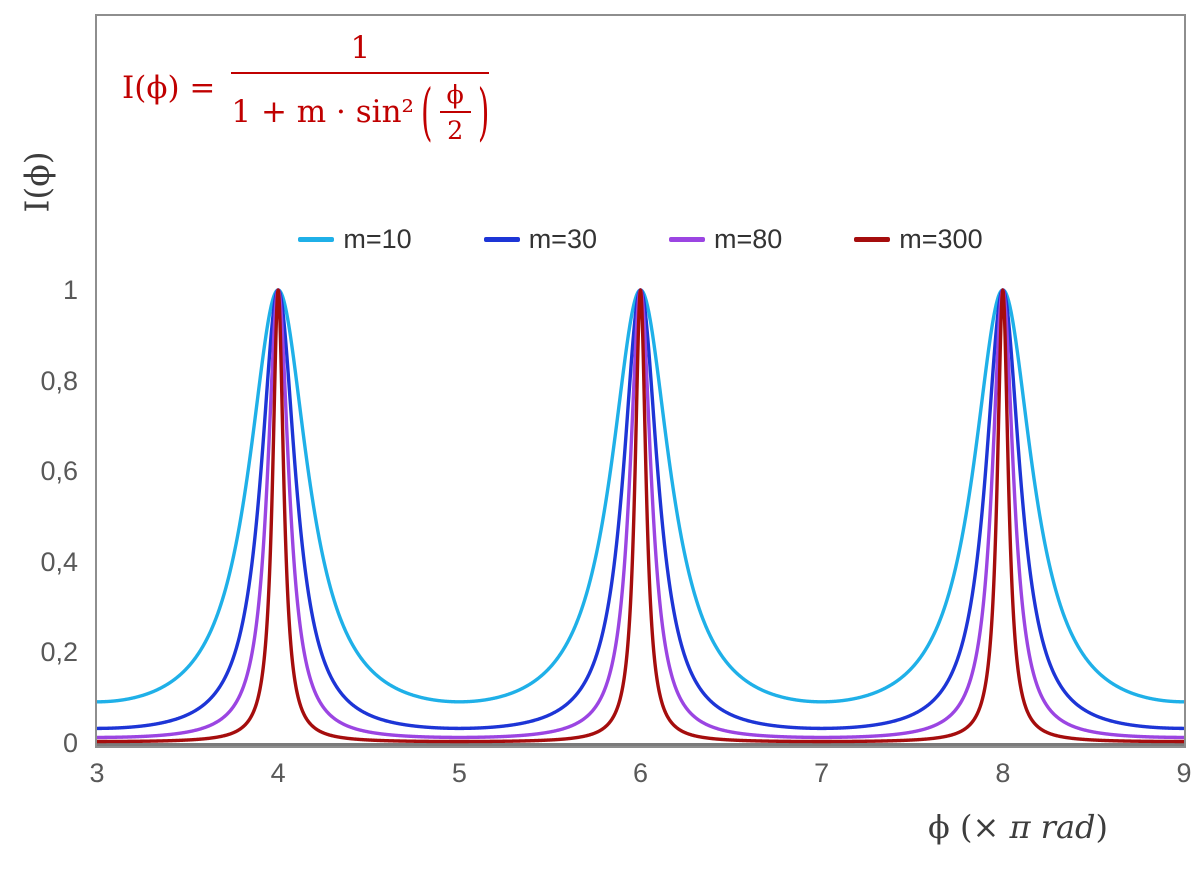  I want to click on x-axis-tick-labels: 3 4 5 6 7 8 9, so click(640, 776).